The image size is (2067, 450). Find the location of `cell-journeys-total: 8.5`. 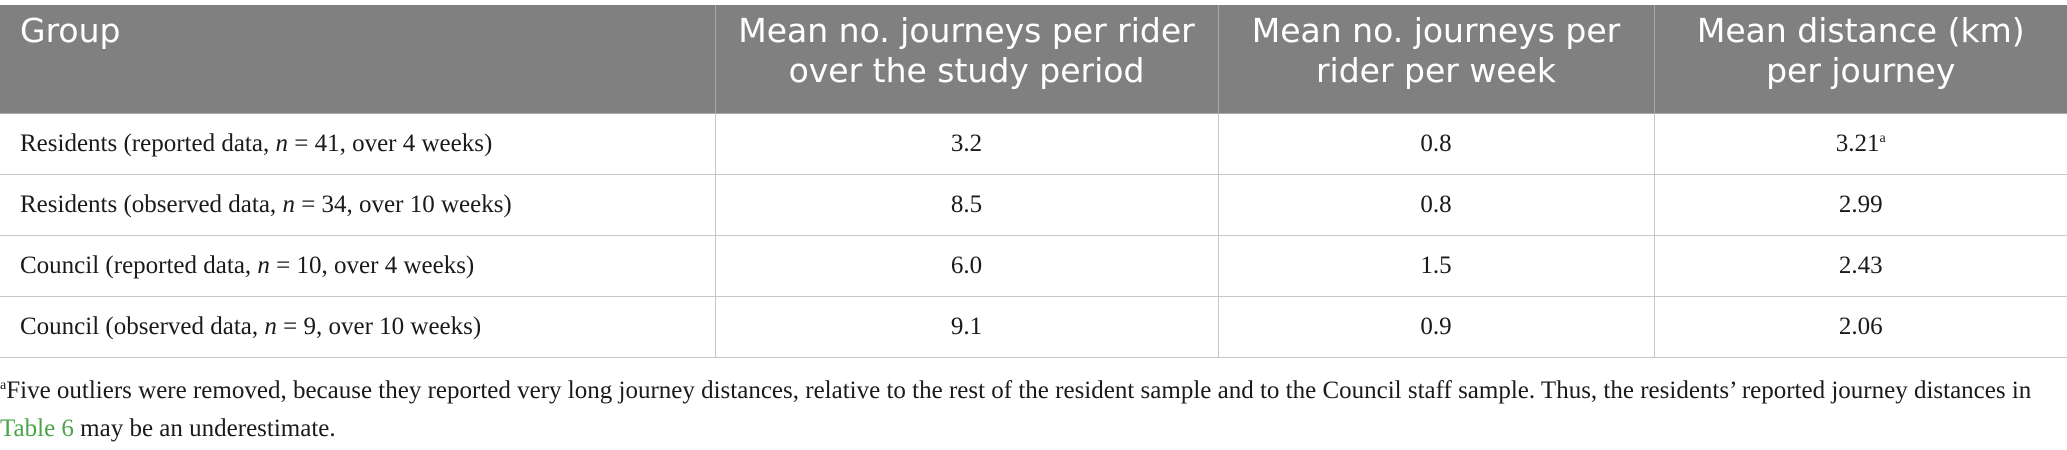

cell-journeys-total: 8.5 is located at coordinates (966, 205).